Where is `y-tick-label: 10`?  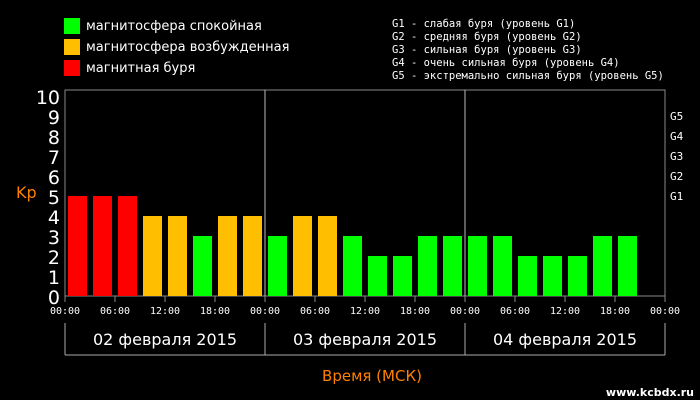 y-tick-label: 10 is located at coordinates (48, 98).